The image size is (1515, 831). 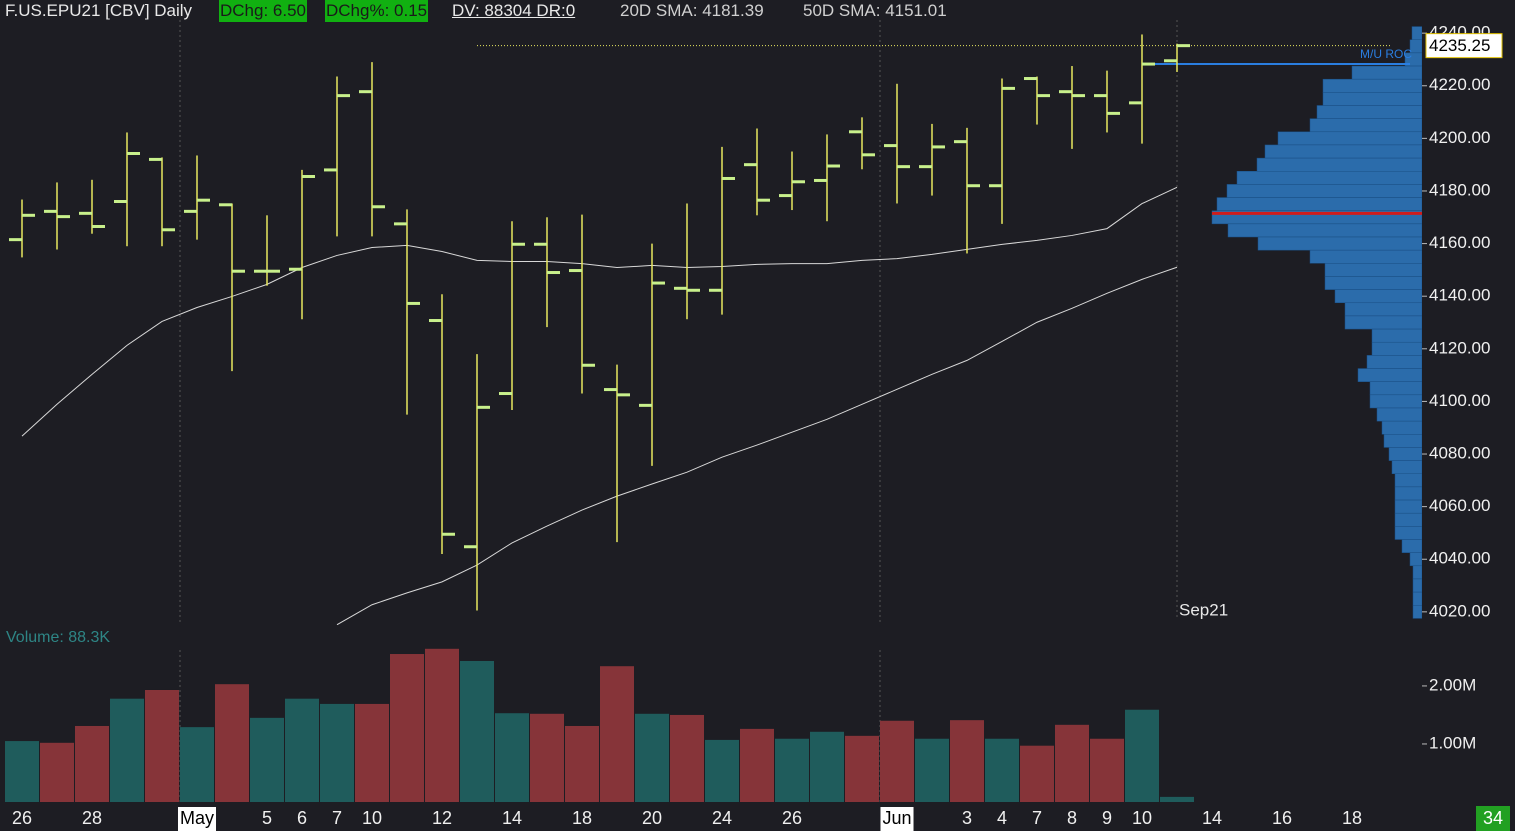 I want to click on contract-label: Sep21, so click(x=1203, y=609).